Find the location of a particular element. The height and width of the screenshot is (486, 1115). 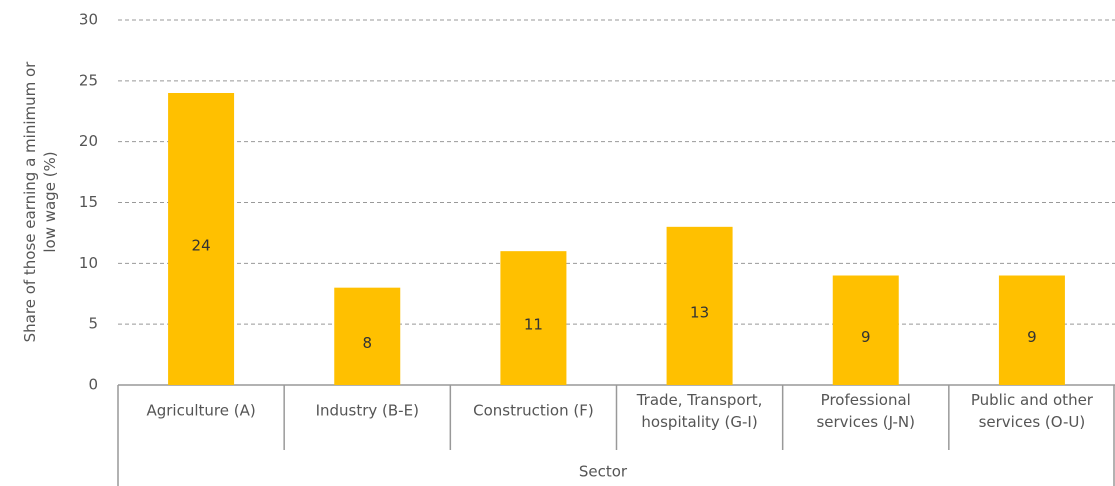

y-tick-label: 30 is located at coordinates (88, 20).